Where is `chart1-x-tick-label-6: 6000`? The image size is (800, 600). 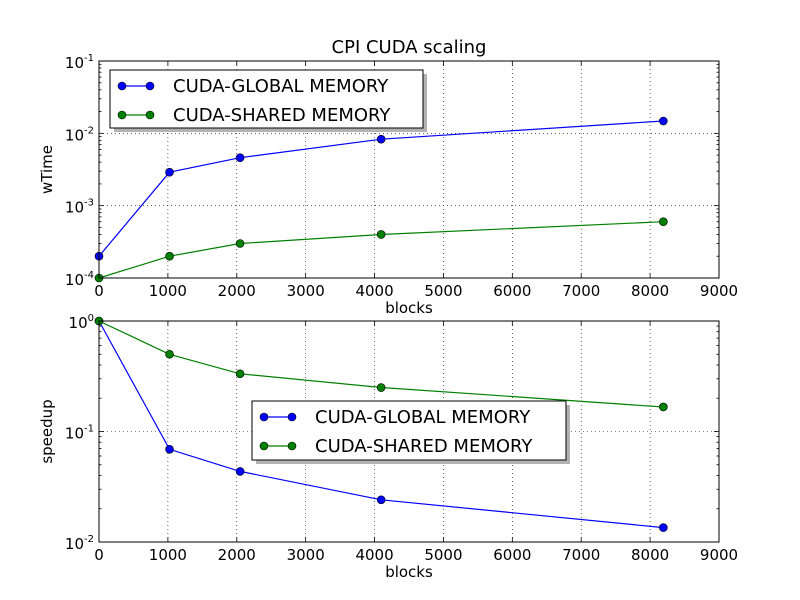 chart1-x-tick-label-6: 6000 is located at coordinates (512, 555).